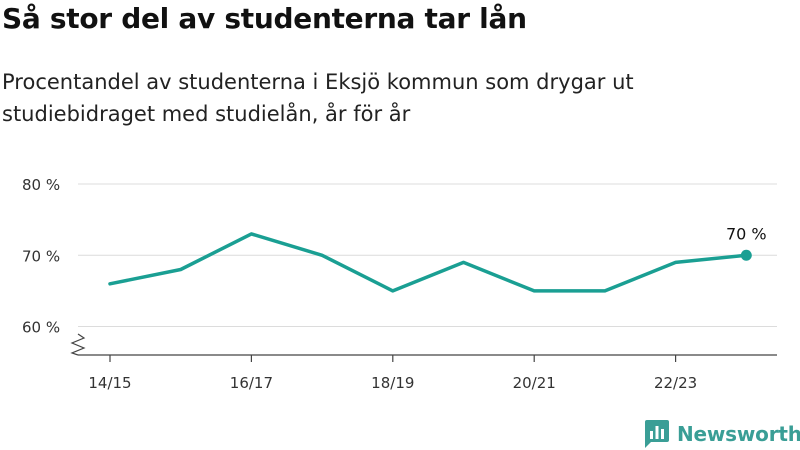 The image size is (800, 450). What do you see at coordinates (392, 383) in the screenshot?
I see `x-tick-label: 18/19` at bounding box center [392, 383].